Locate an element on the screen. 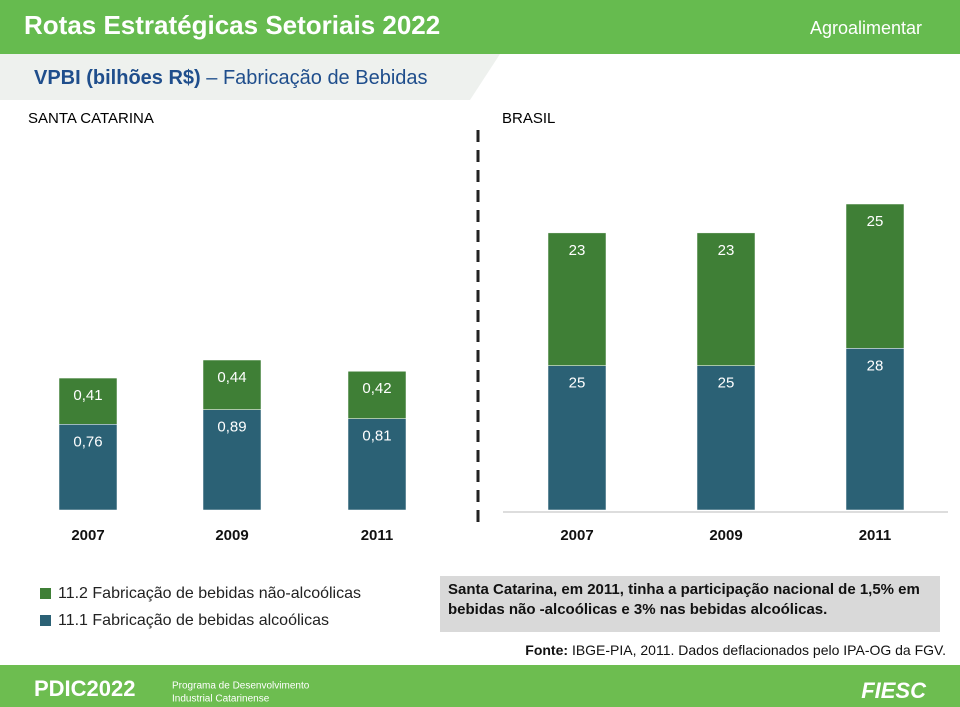 Image resolution: width=960 pixels, height=707 pixels. source-label: Fonte: is located at coordinates (546, 650).